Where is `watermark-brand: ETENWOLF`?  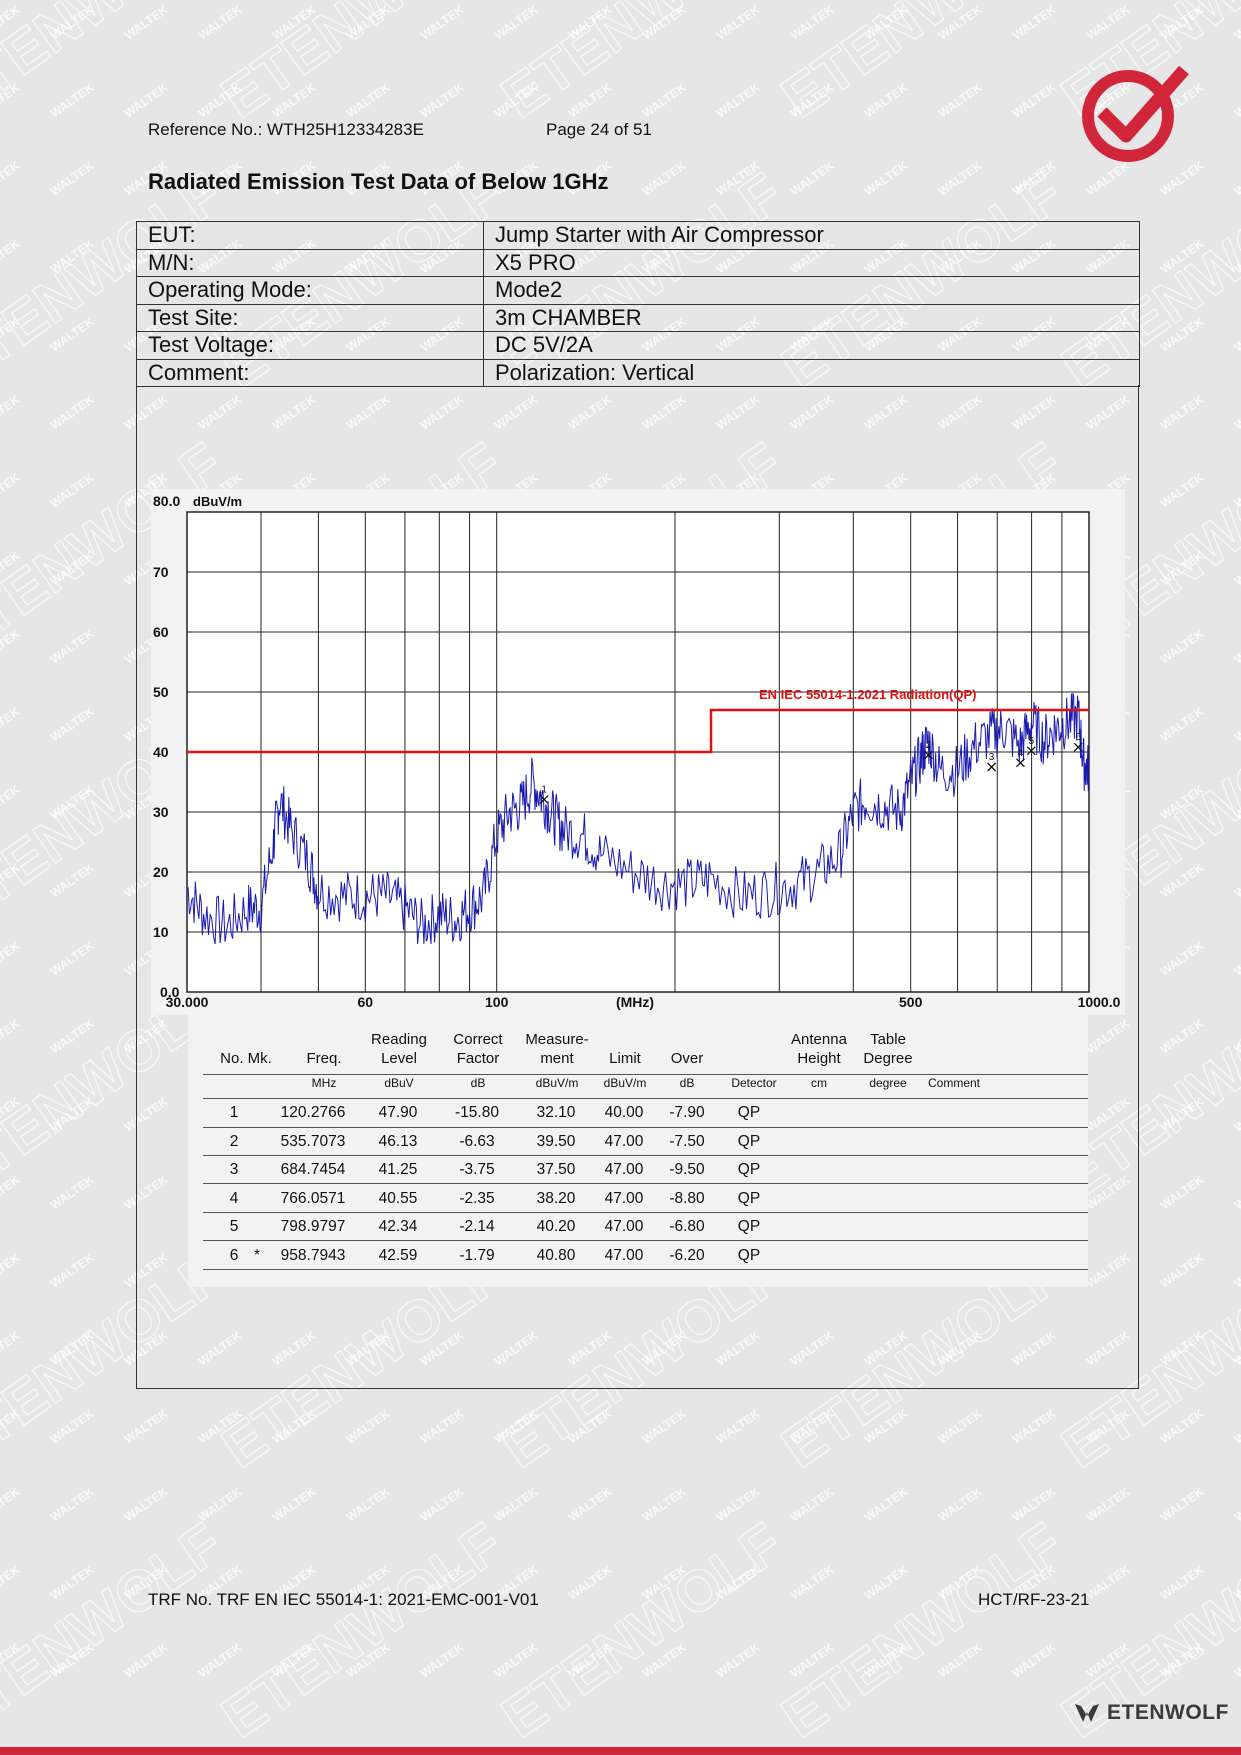
watermark-brand: ETENWOLF is located at coordinates (922, 1631).